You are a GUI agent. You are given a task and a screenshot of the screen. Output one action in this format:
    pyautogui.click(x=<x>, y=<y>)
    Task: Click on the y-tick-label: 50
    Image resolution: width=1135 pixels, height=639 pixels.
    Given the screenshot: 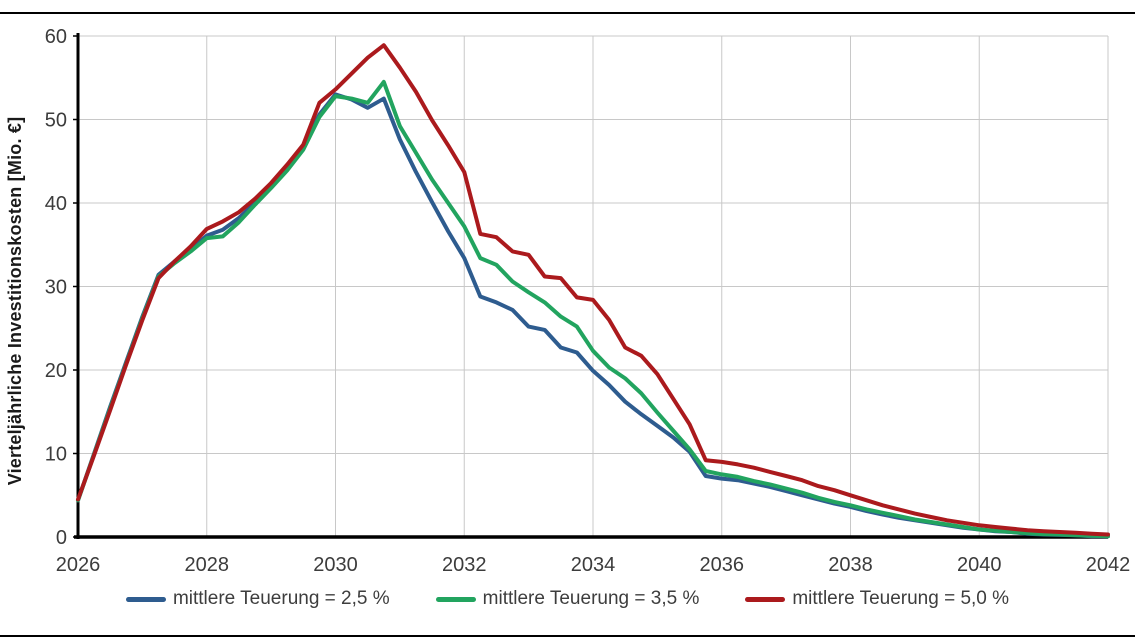 What is the action you would take?
    pyautogui.click(x=56, y=121)
    